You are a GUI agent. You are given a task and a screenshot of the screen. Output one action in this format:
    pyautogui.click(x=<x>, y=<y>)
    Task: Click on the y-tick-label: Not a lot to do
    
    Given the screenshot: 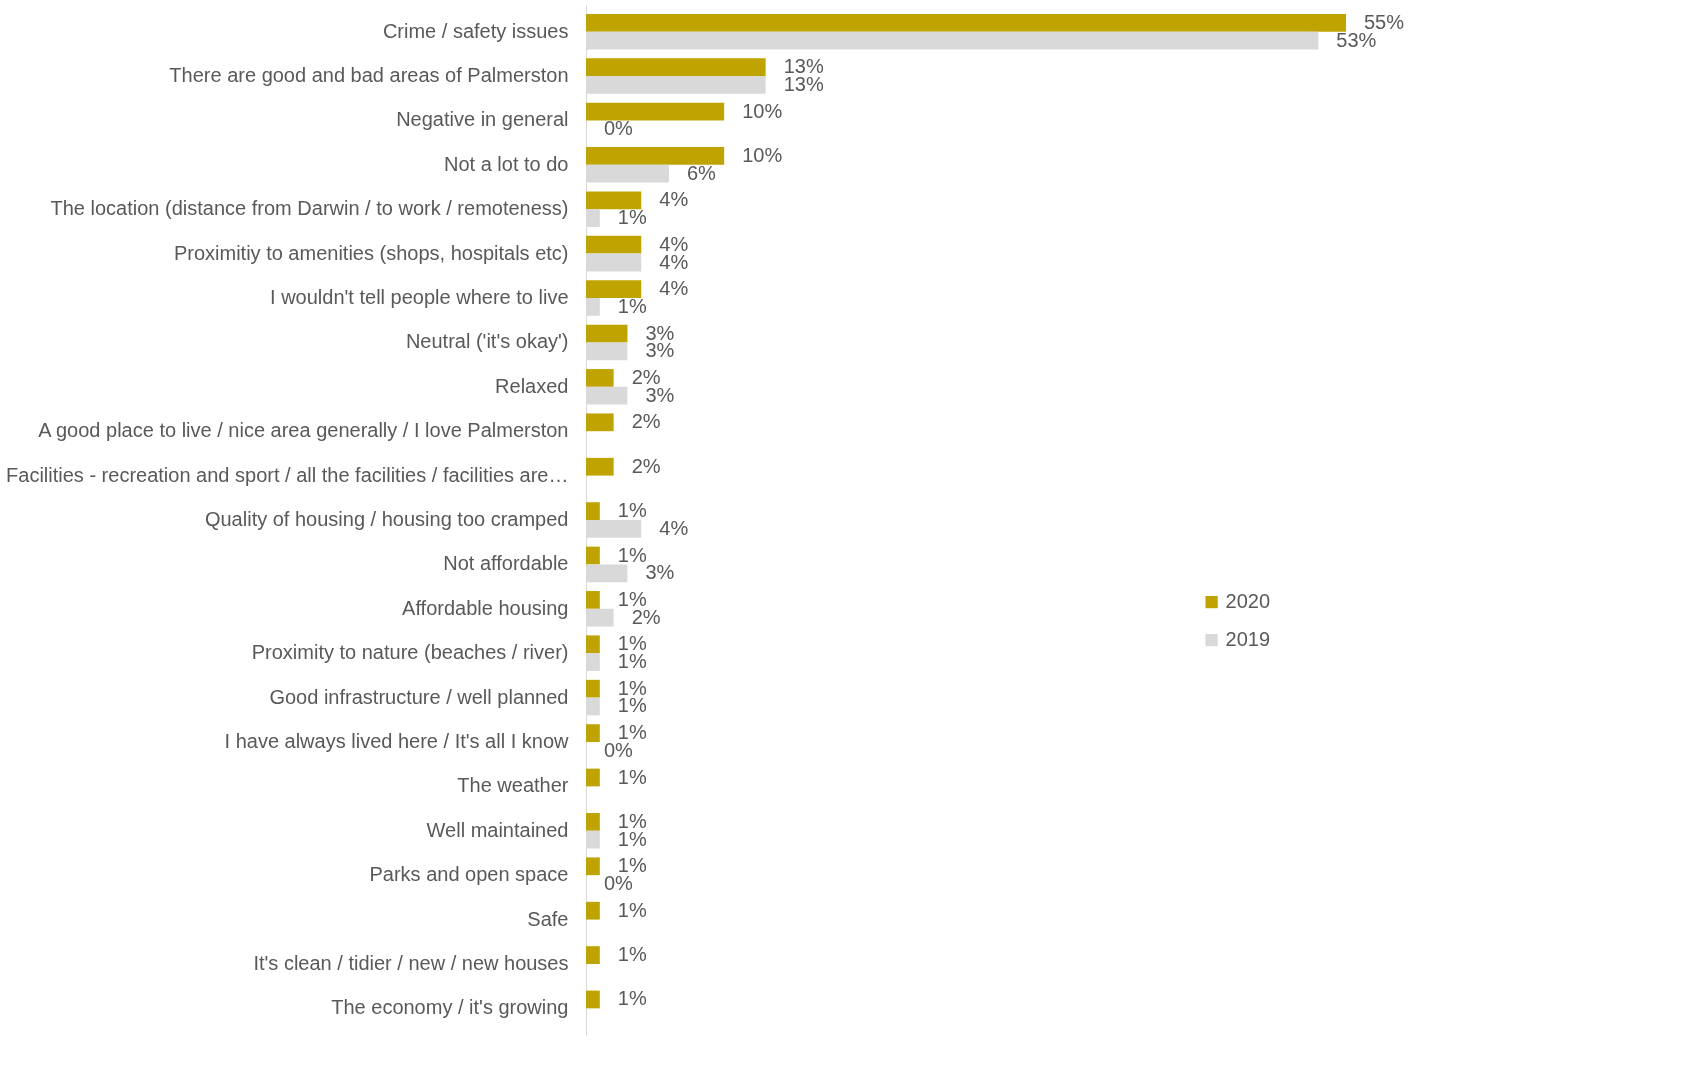 What is the action you would take?
    pyautogui.click(x=506, y=163)
    